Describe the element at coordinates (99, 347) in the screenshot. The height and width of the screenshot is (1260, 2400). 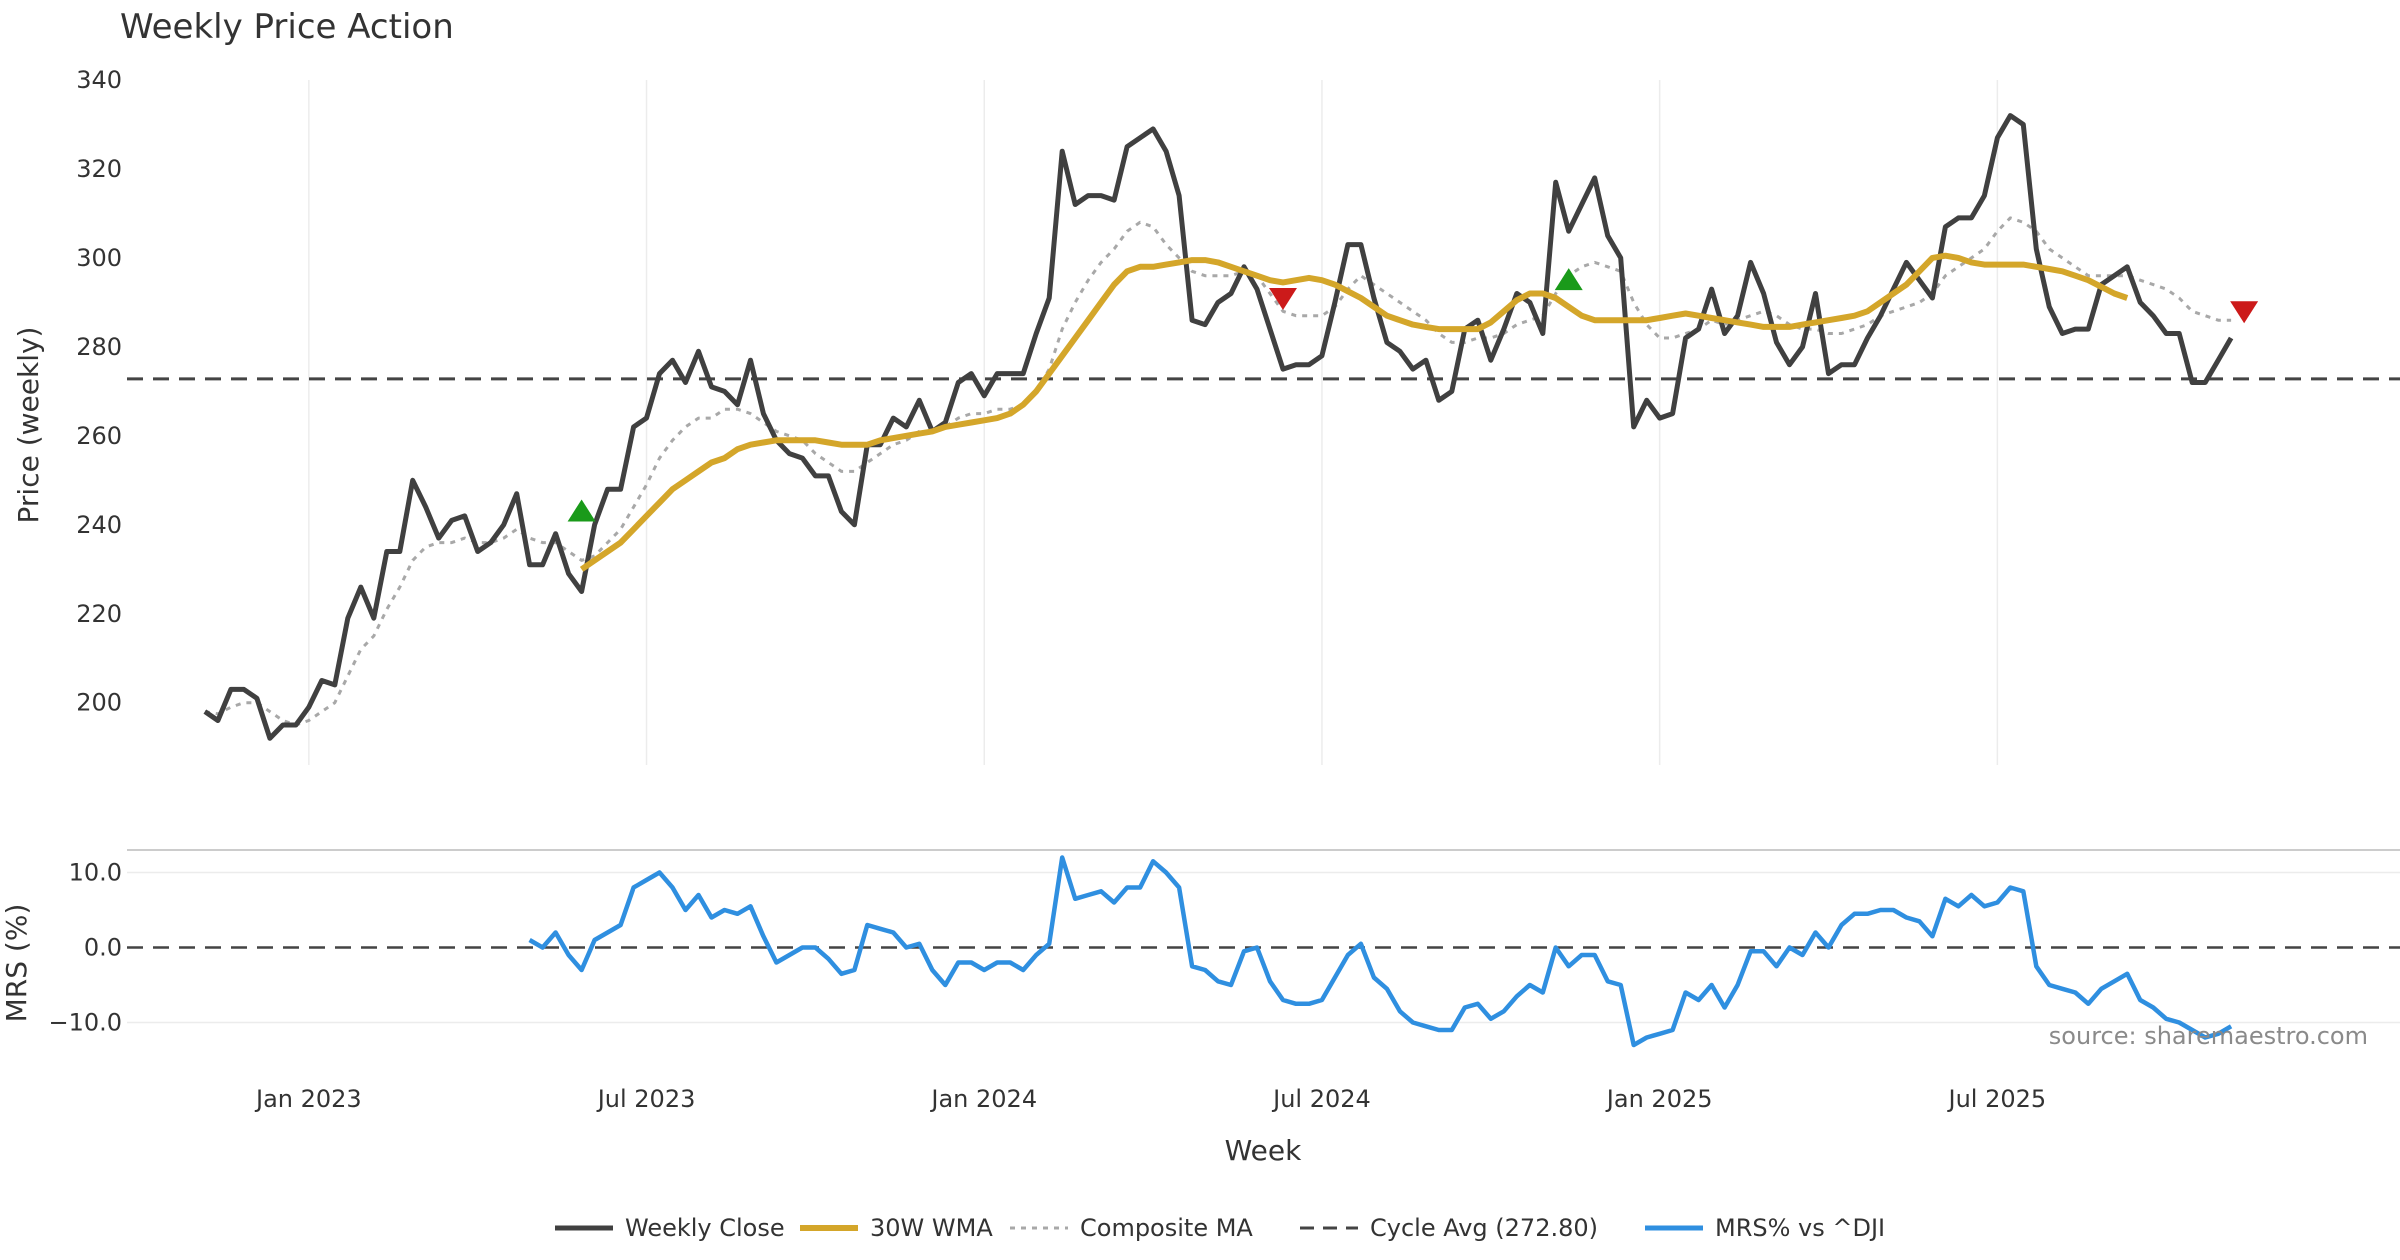
I see `price-y-tick-label: 280` at that location.